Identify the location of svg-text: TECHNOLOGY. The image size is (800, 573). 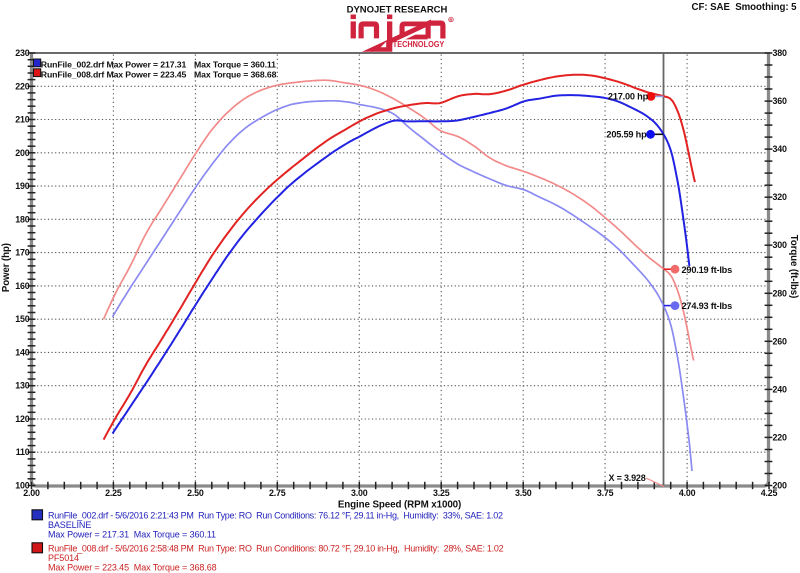
(419, 44).